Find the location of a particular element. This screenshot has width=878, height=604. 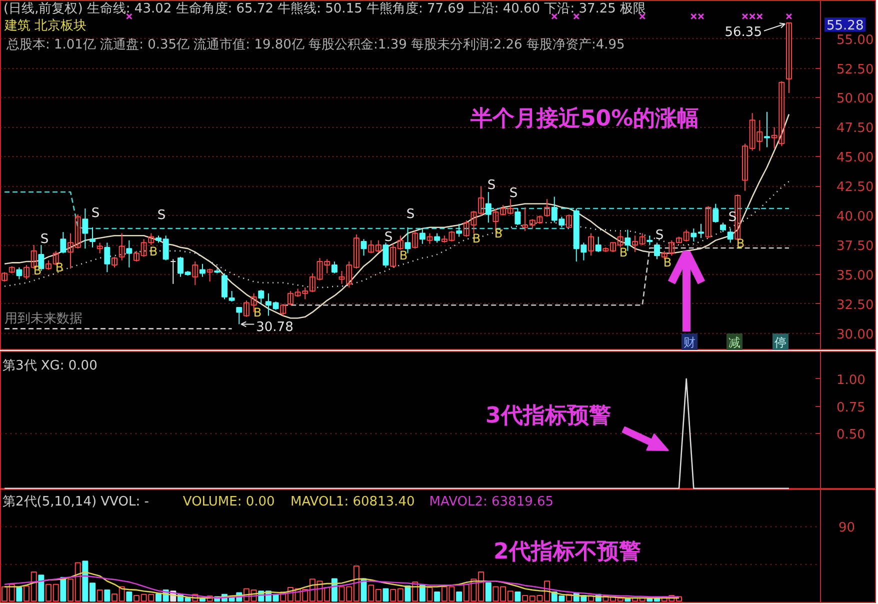

y-tick-label: 30.00 is located at coordinates (855, 334).